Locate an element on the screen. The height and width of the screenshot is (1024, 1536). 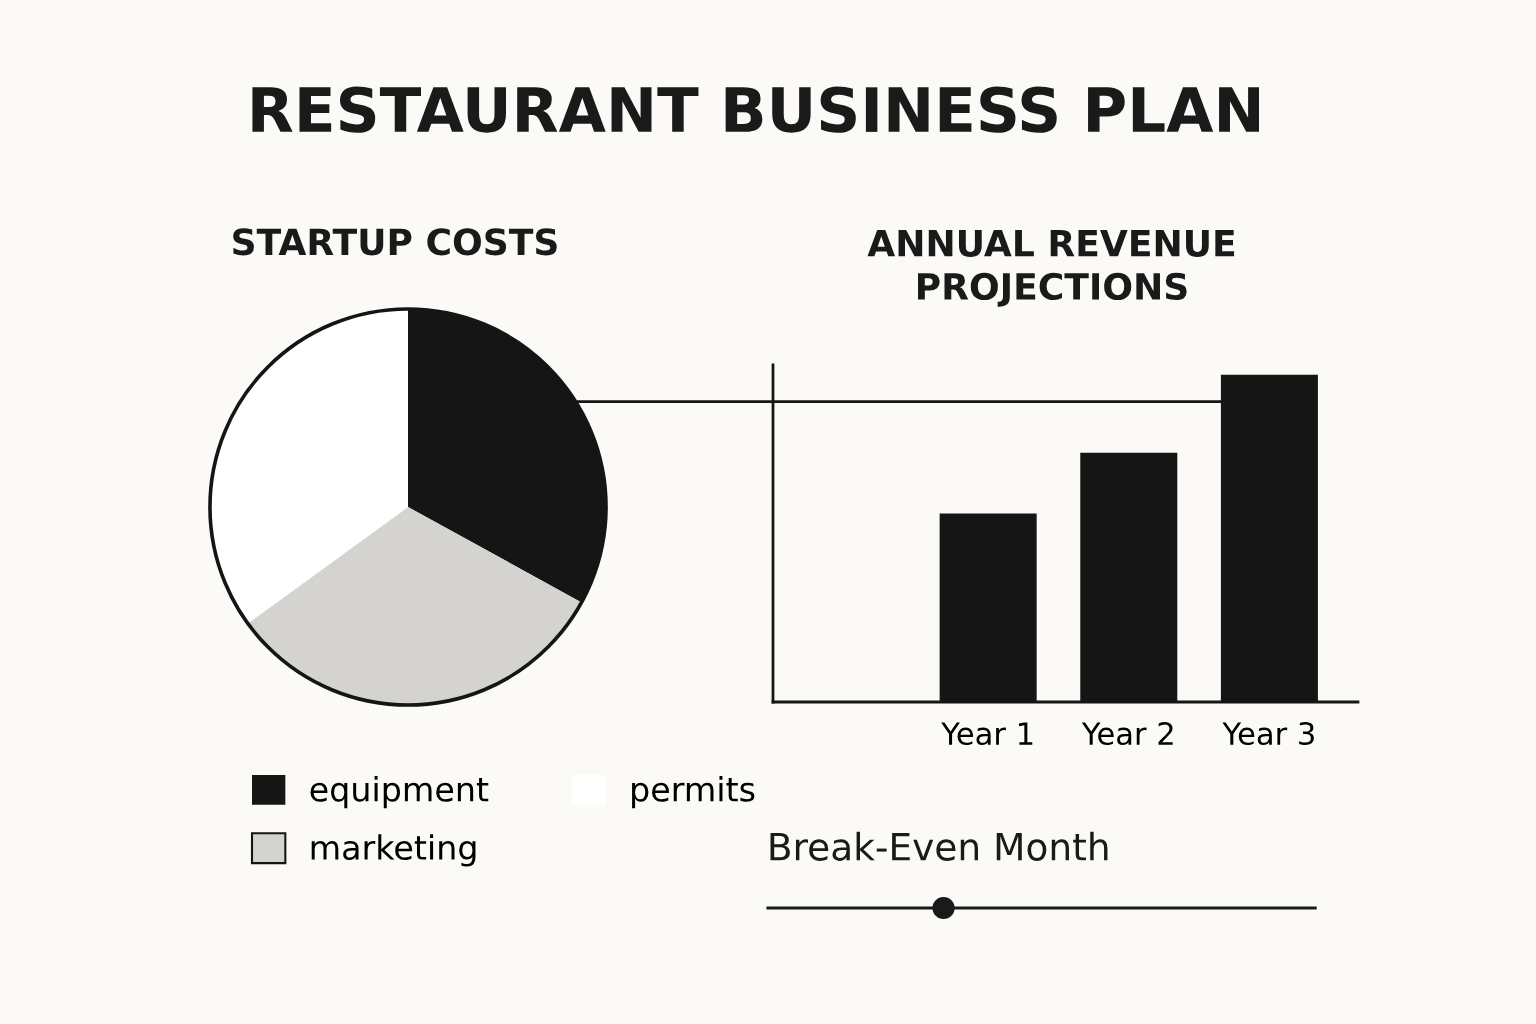
x-tick-label: Year 3 is located at coordinates (1268, 733).